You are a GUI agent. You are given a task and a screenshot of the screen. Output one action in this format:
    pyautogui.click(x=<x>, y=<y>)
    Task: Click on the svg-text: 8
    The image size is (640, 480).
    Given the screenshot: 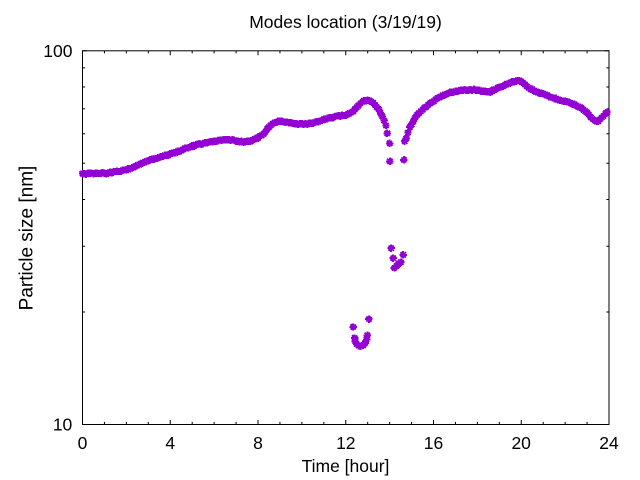 What is the action you would take?
    pyautogui.click(x=258, y=443)
    